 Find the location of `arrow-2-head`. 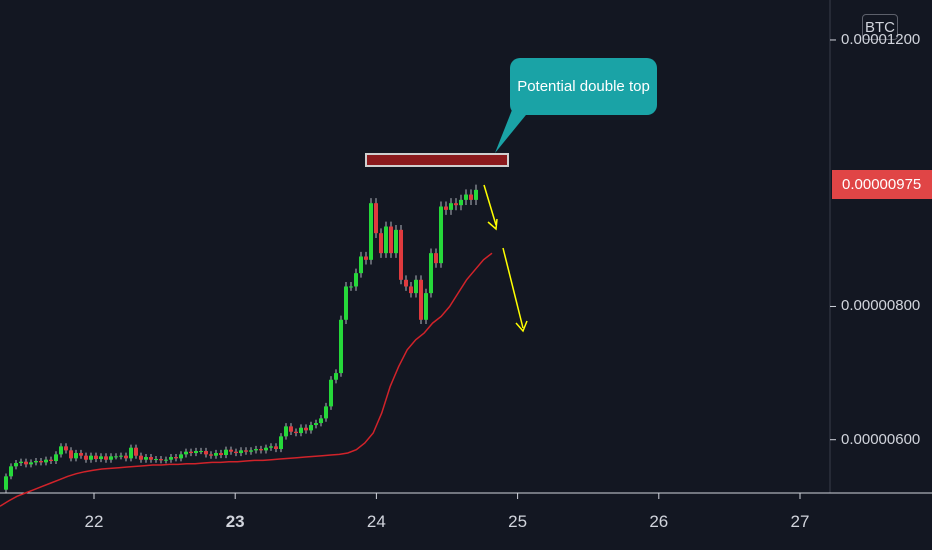

arrow-2-head is located at coordinates (521, 326).